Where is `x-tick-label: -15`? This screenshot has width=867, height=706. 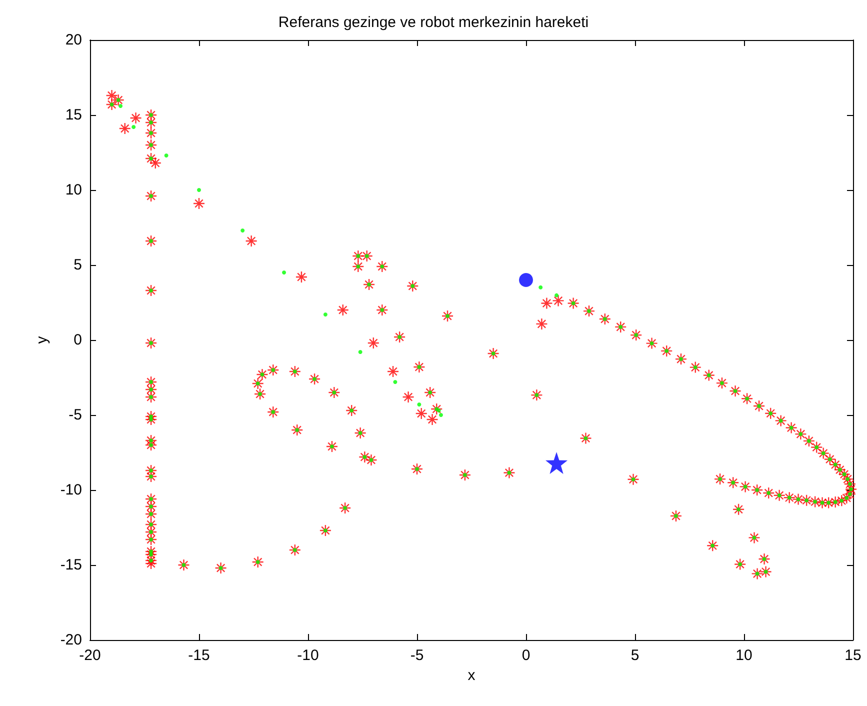
x-tick-label: -15 is located at coordinates (199, 655).